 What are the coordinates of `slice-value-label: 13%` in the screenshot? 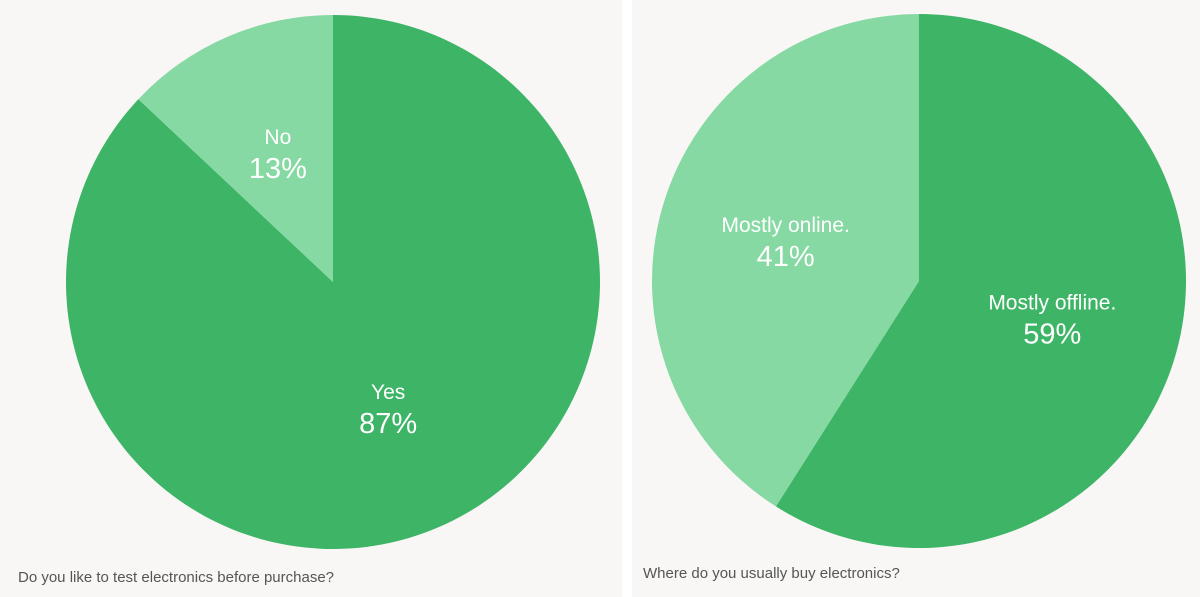 It's located at (278, 169).